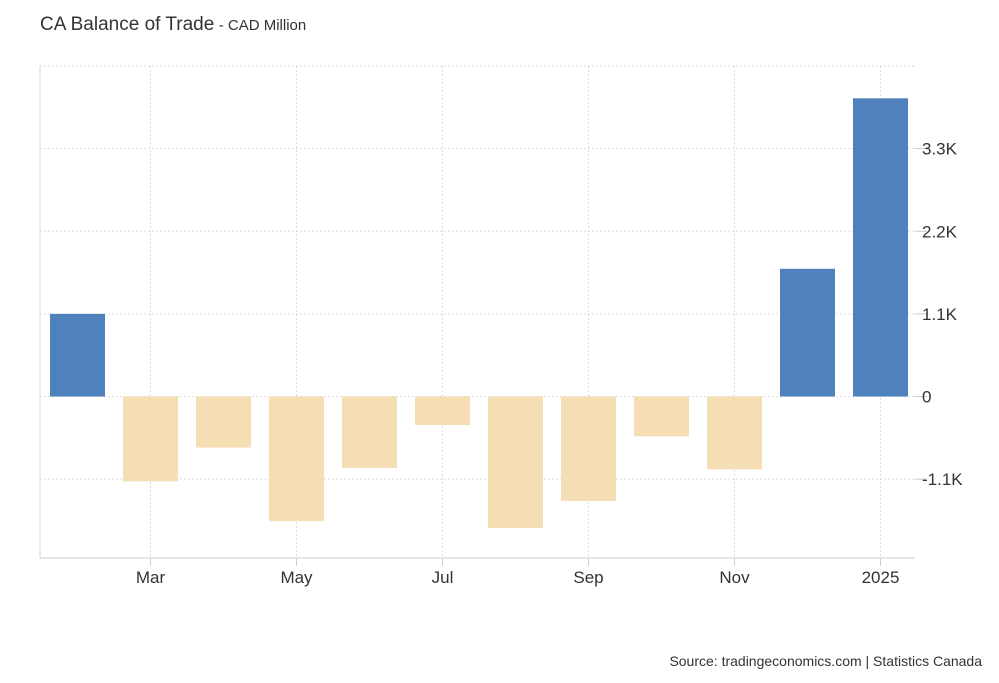 The height and width of the screenshot is (683, 999). What do you see at coordinates (926, 397) in the screenshot?
I see `y-tick-label: 0` at bounding box center [926, 397].